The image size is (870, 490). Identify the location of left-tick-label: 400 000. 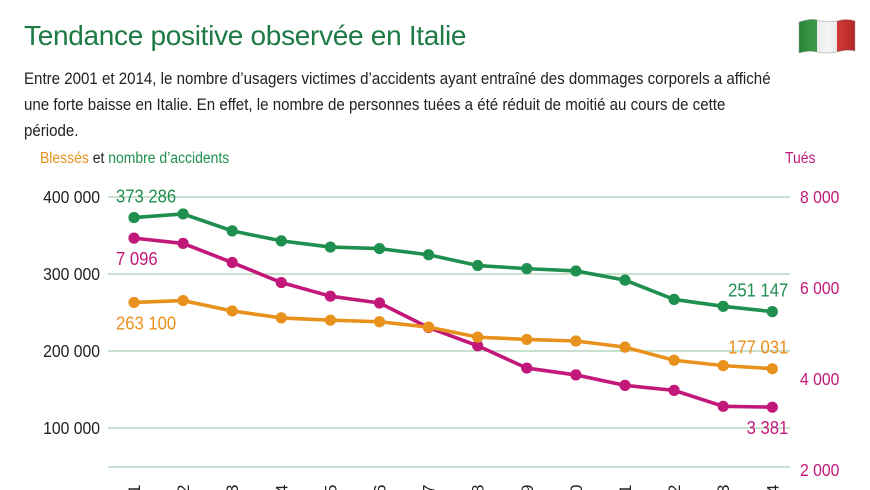
(71, 197).